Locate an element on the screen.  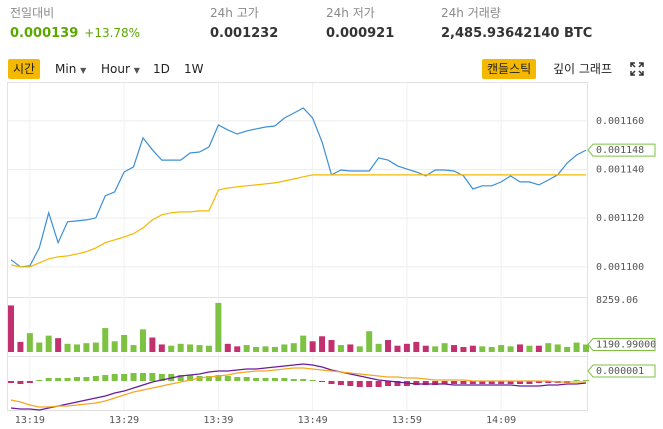
fullscreen-icon is located at coordinates (637, 69).